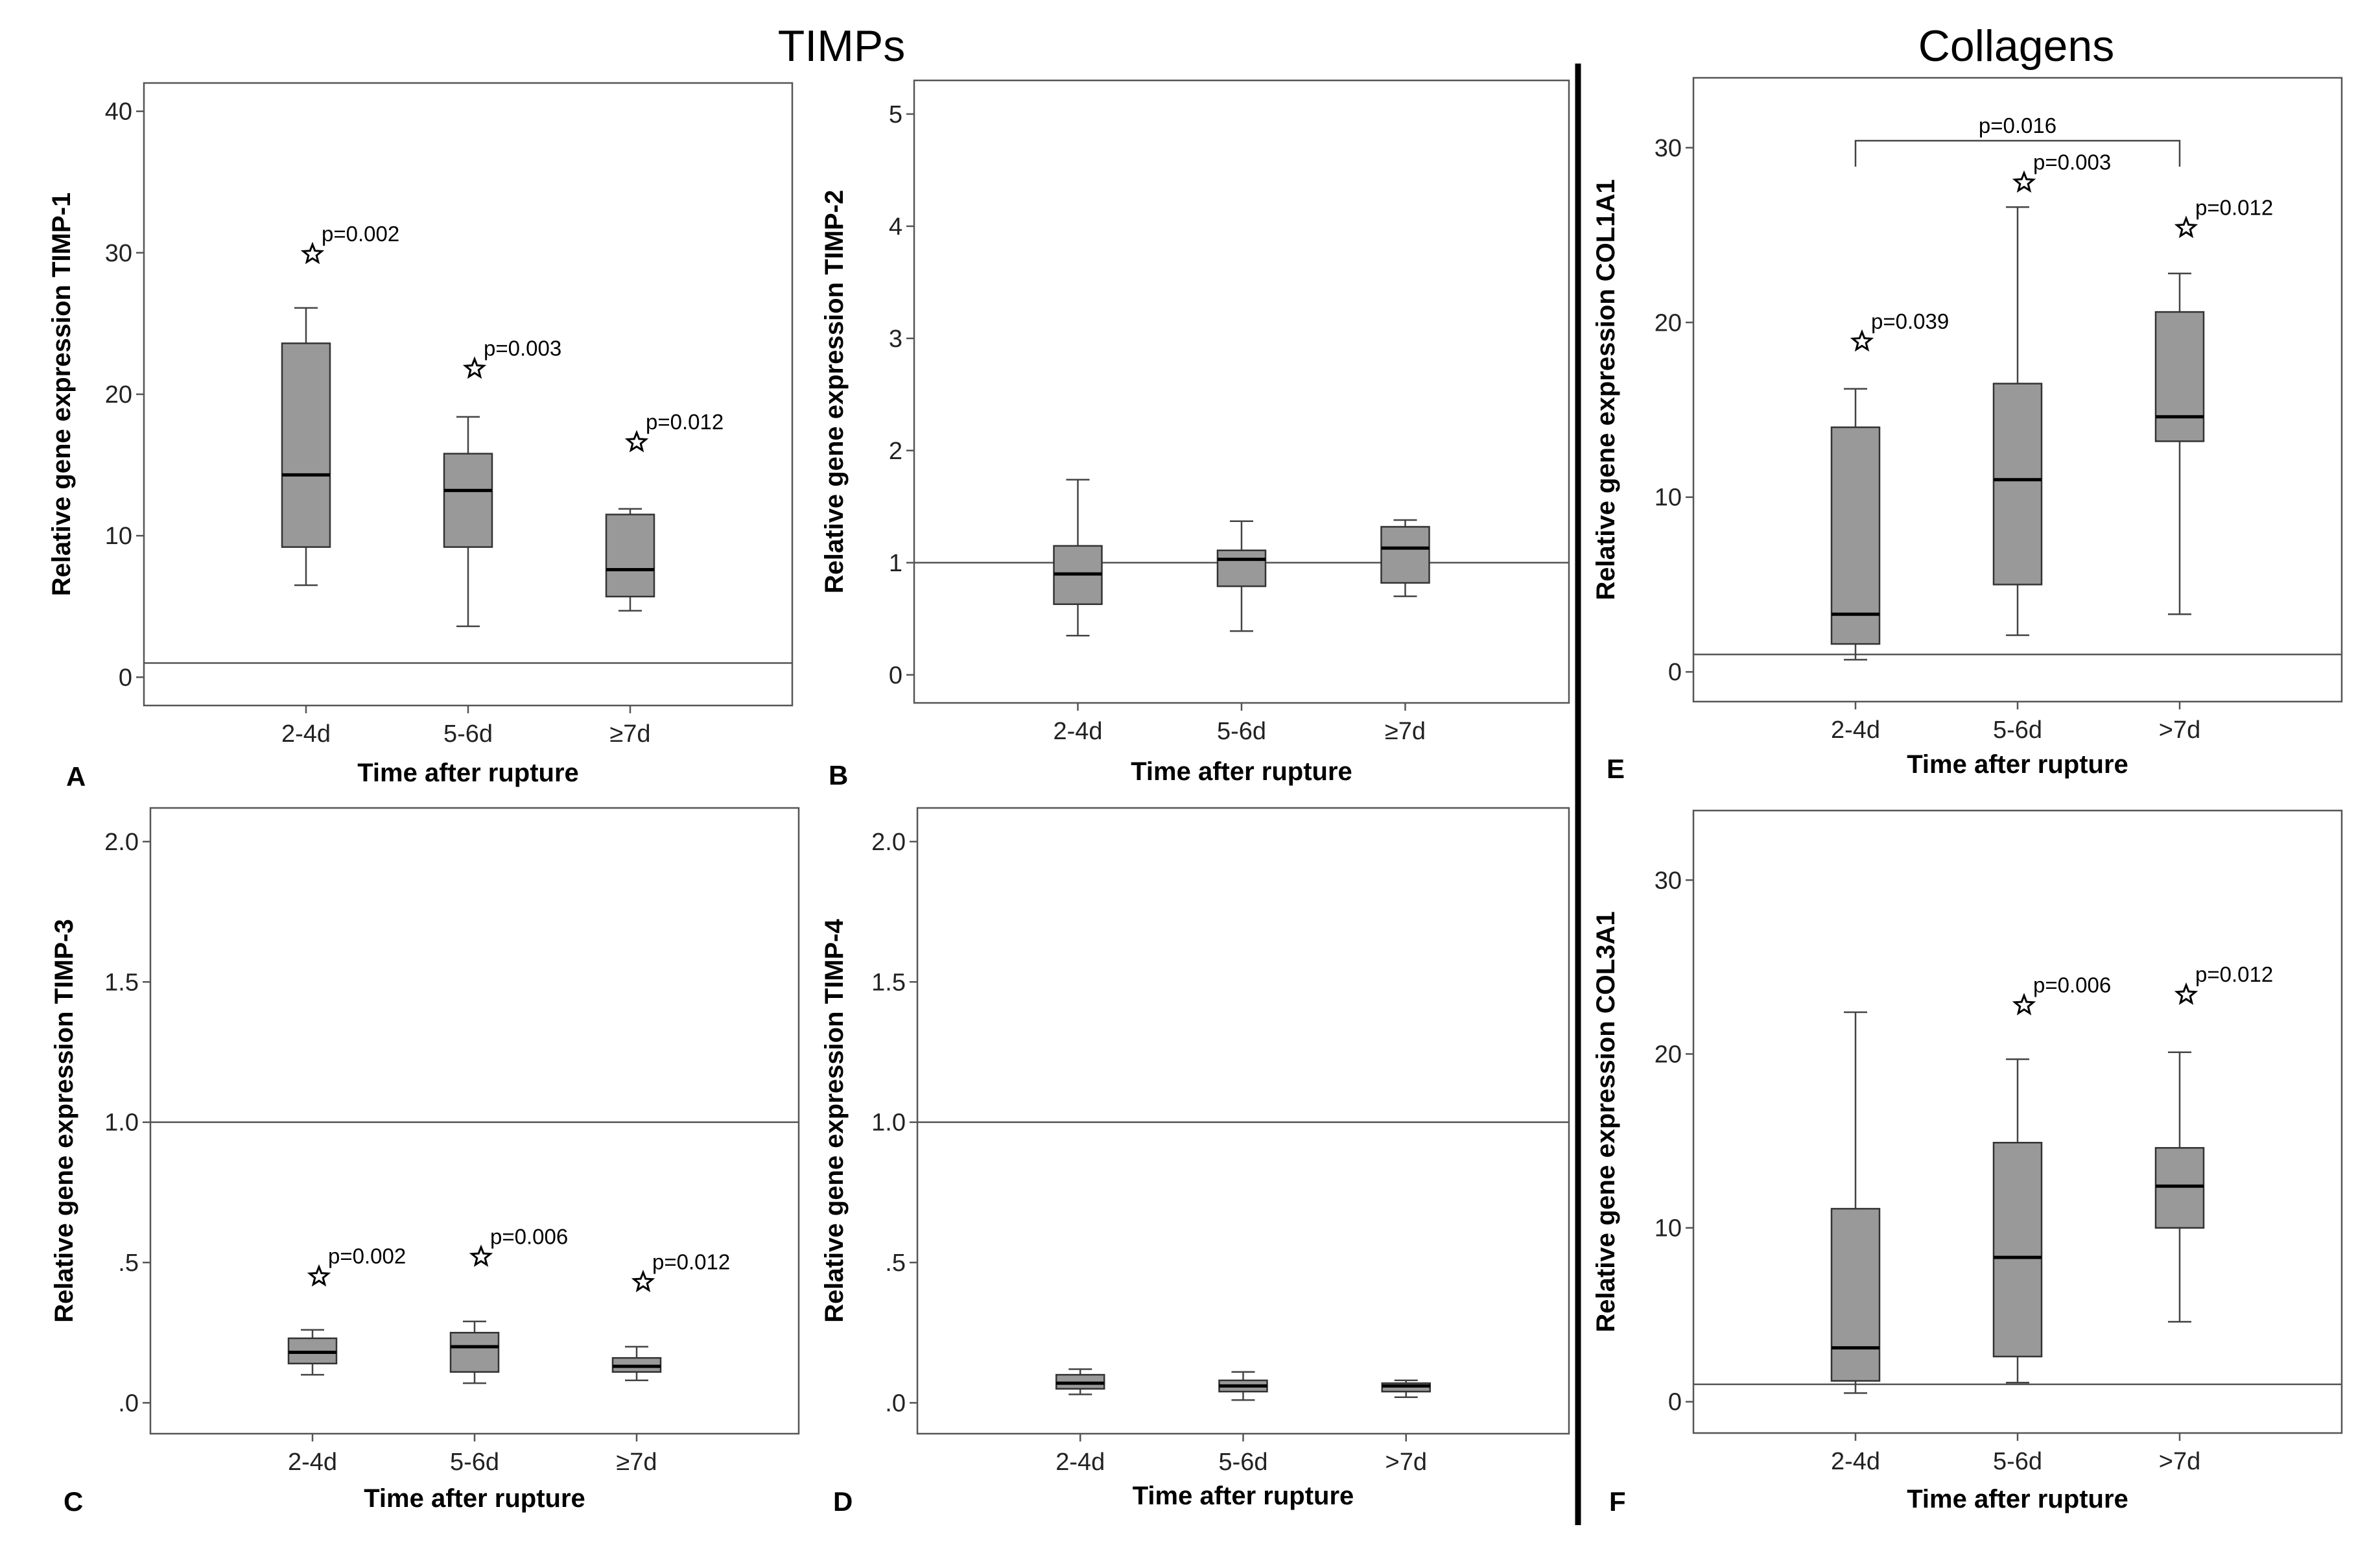  Describe the element at coordinates (73, 1501) in the screenshot. I see `panel-letter: C` at that location.